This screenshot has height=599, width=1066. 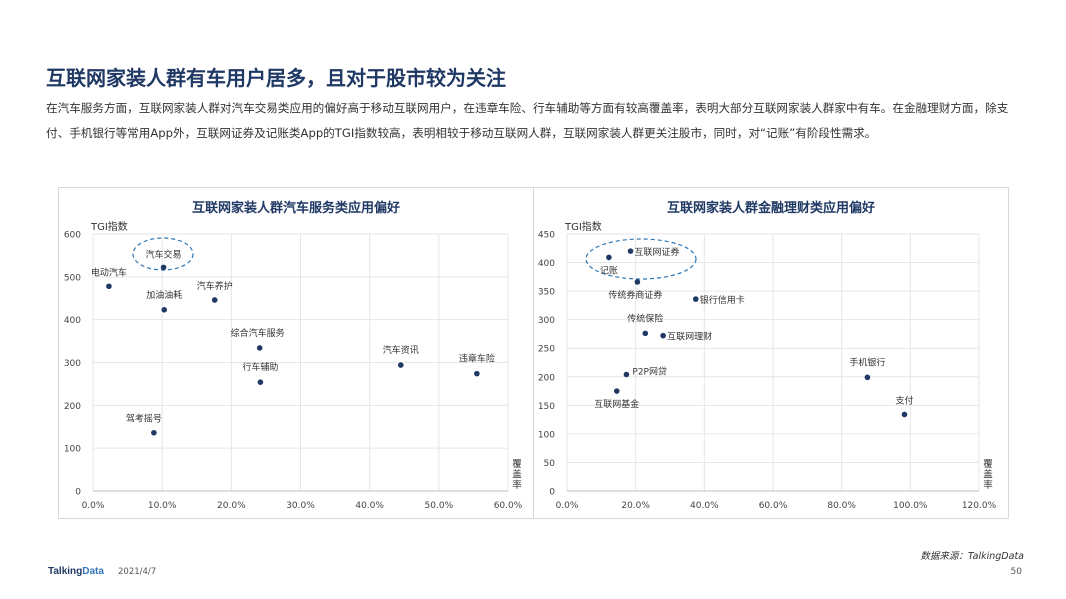 I want to click on y-tick-label: 500, so click(x=72, y=278).